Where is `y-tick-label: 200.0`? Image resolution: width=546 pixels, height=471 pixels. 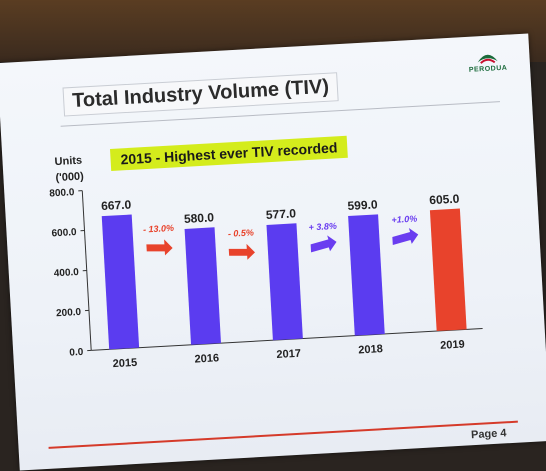
y-tick-label: 200.0 is located at coordinates (69, 313).